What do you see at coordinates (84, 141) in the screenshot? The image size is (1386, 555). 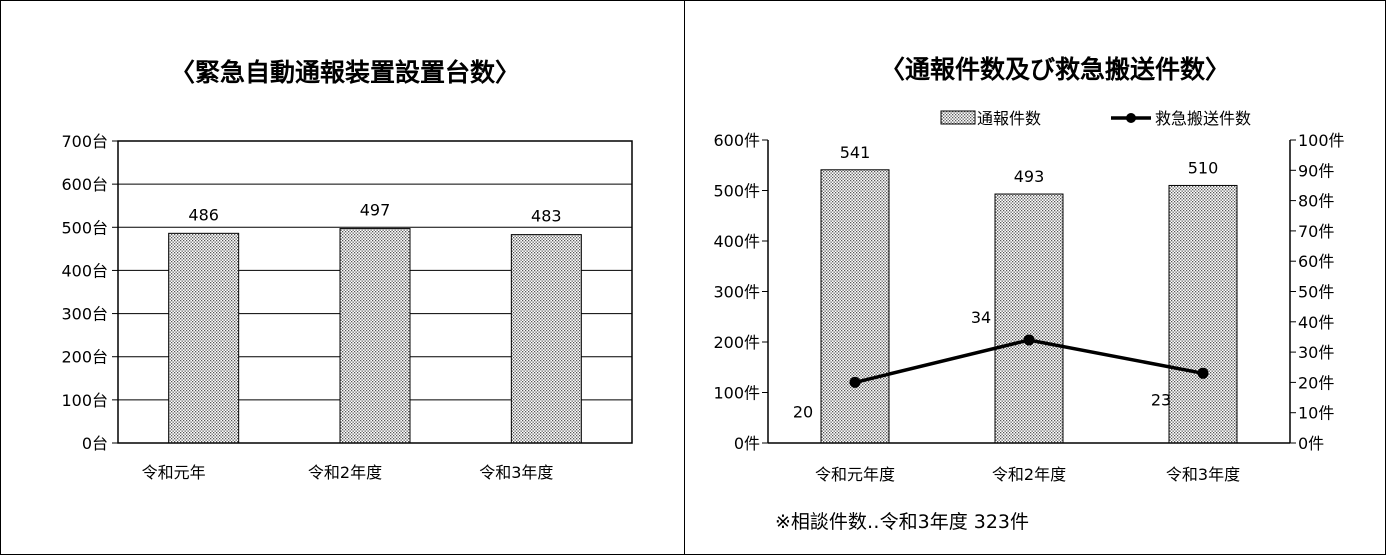 I see `y-tick-label: 700台` at bounding box center [84, 141].